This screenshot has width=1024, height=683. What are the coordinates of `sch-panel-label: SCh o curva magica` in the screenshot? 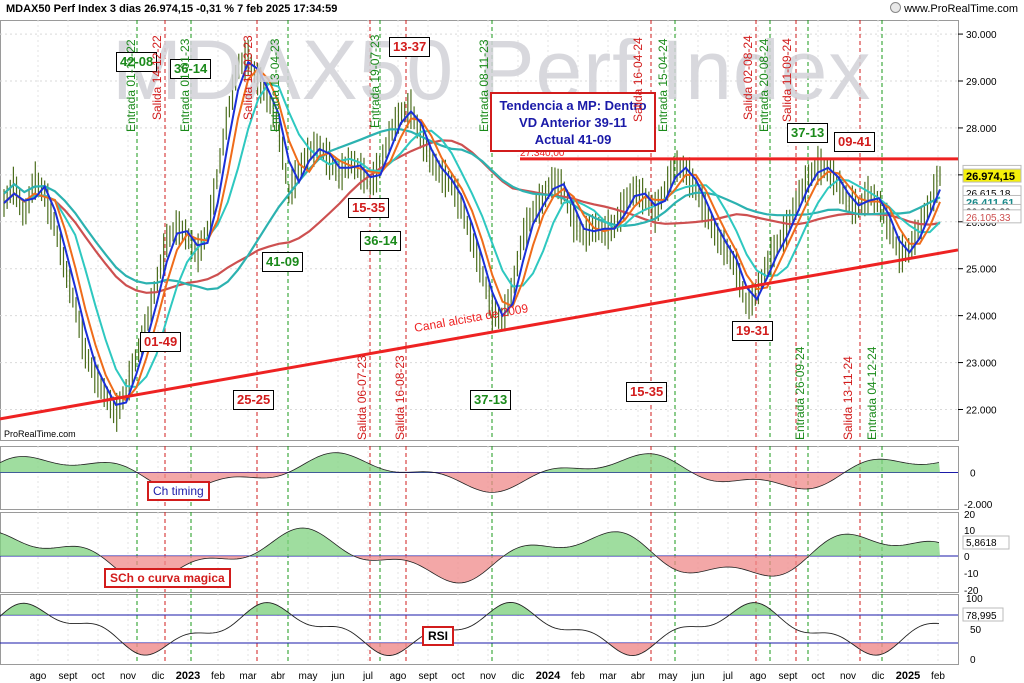 It's located at (167, 578).